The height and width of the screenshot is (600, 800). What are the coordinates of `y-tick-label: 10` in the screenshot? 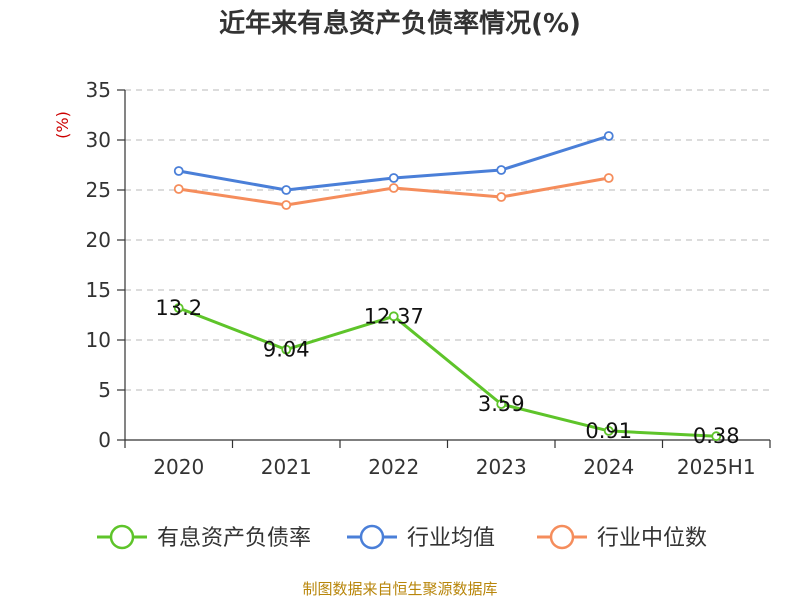 It's located at (98, 340).